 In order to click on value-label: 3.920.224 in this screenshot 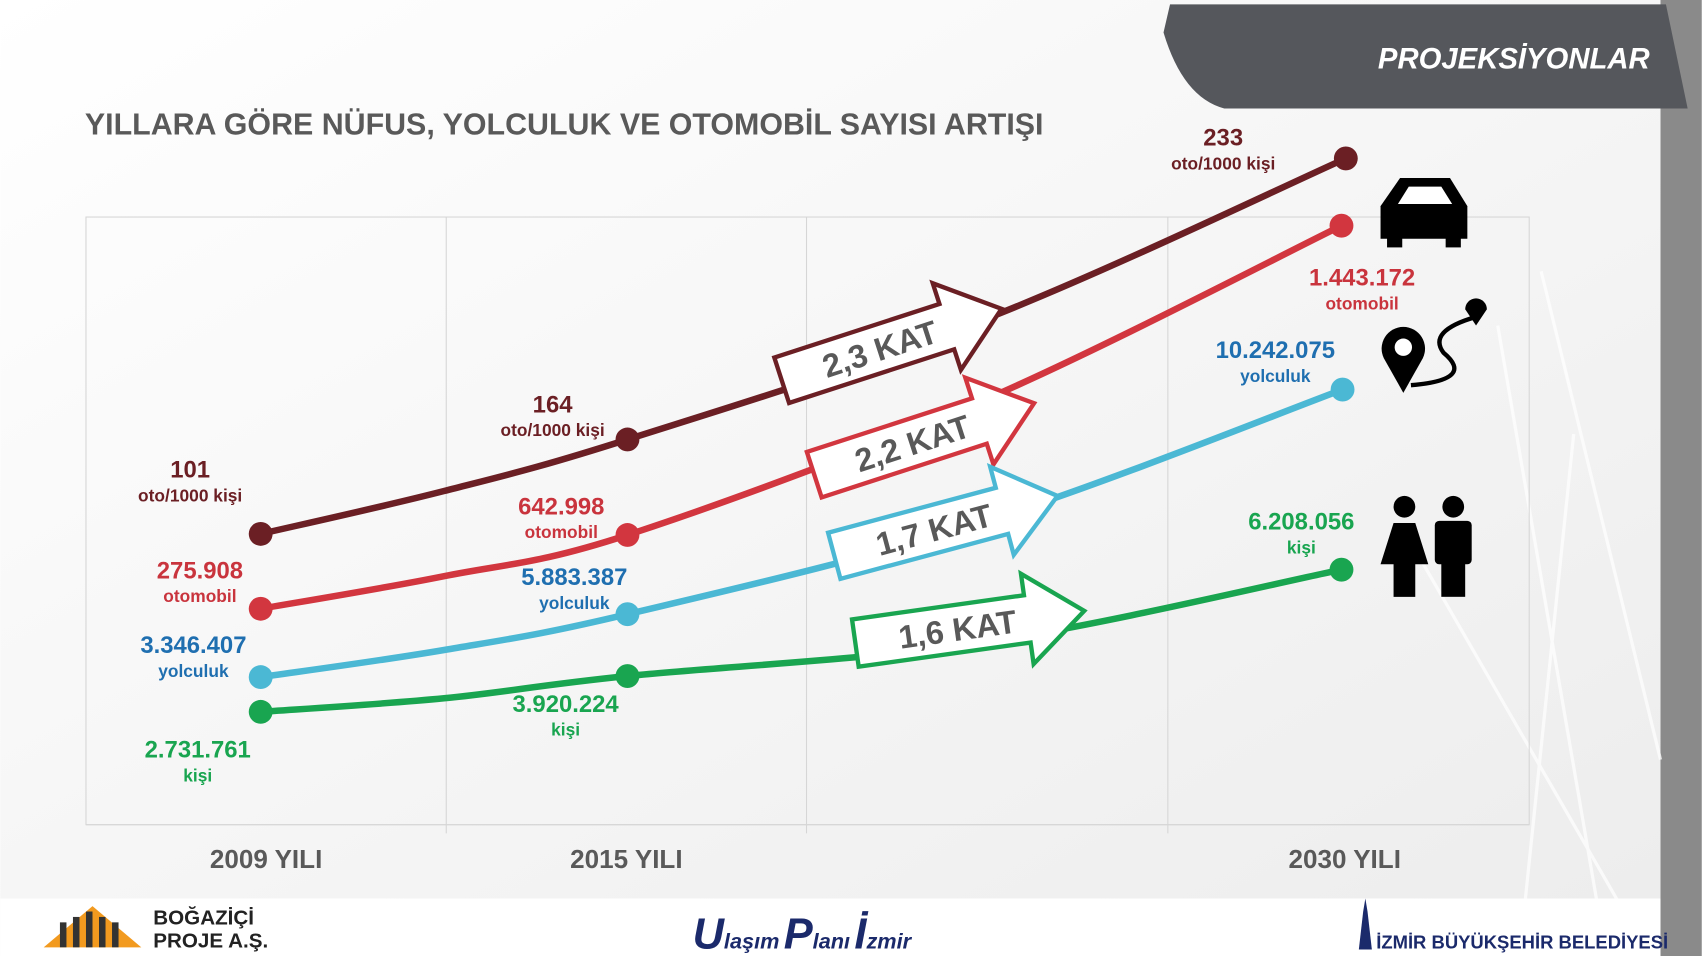, I will do `click(566, 704)`.